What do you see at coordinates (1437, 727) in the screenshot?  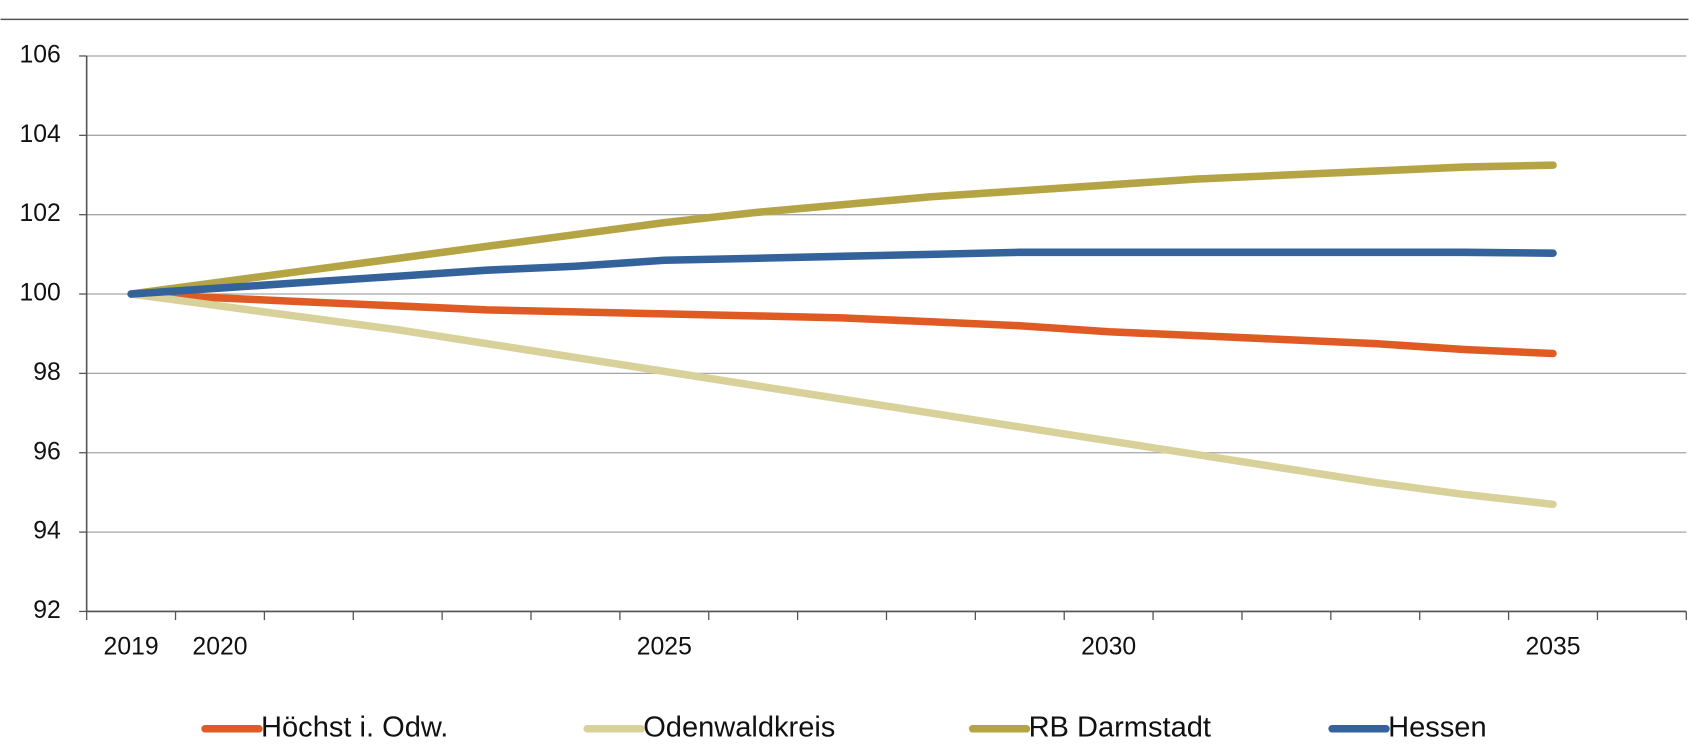 I see `legend-label: Hessen` at bounding box center [1437, 727].